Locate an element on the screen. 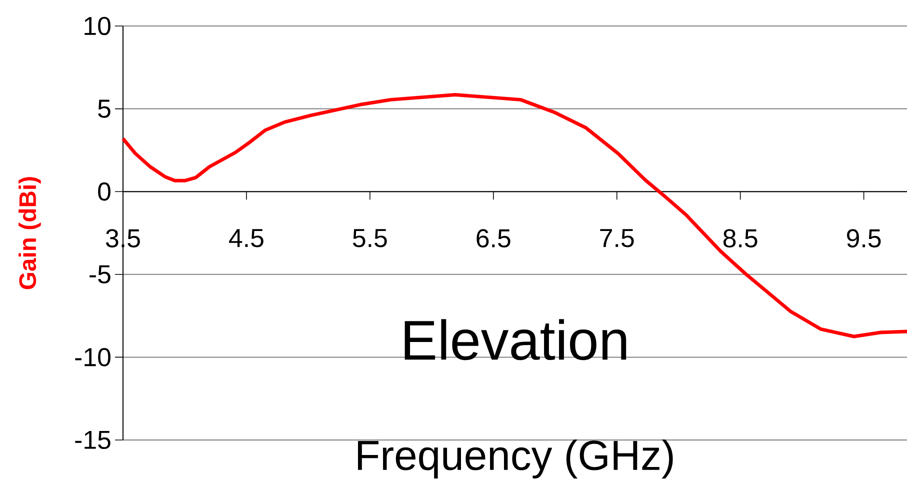 The image size is (907, 490). x-tick-label: 7.5 is located at coordinates (617, 238).